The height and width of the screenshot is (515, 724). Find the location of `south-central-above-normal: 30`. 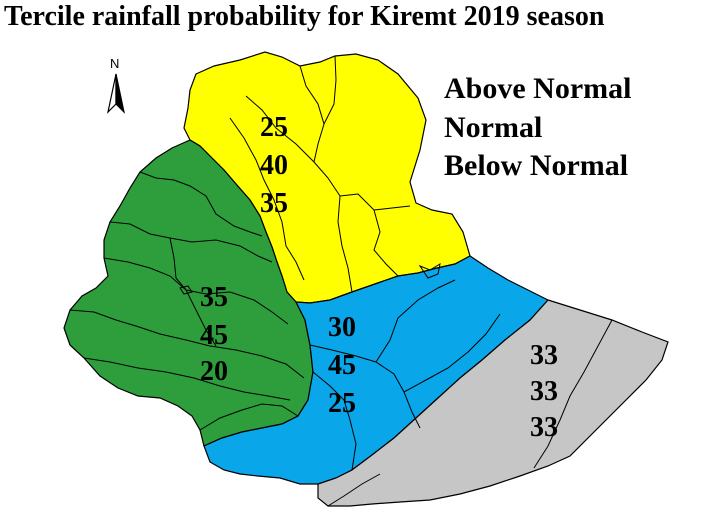

south-central-above-normal: 30 is located at coordinates (342, 327).